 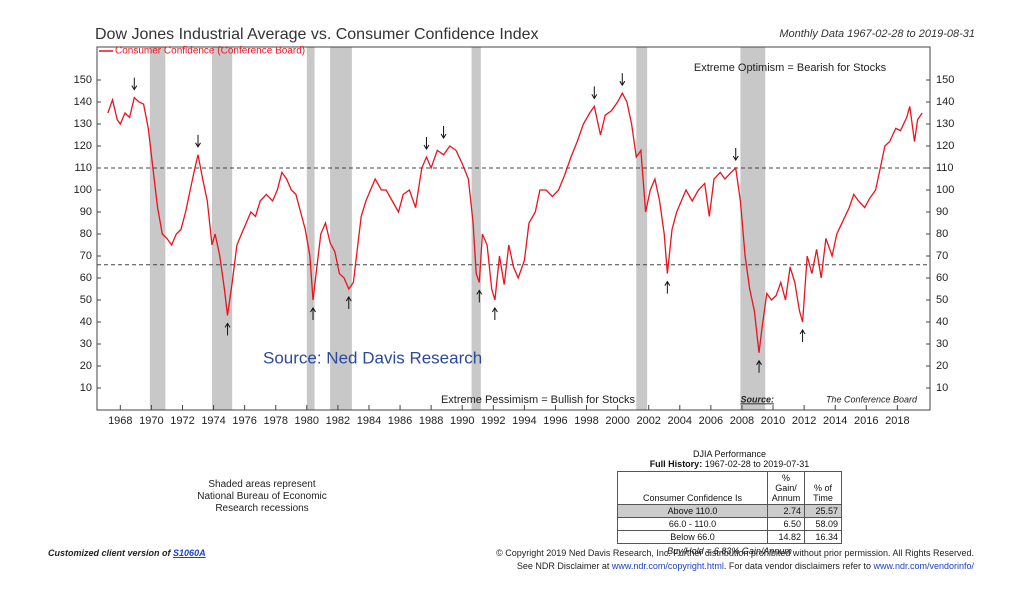 I want to click on x-tick-label: 1972, so click(x=182, y=421).